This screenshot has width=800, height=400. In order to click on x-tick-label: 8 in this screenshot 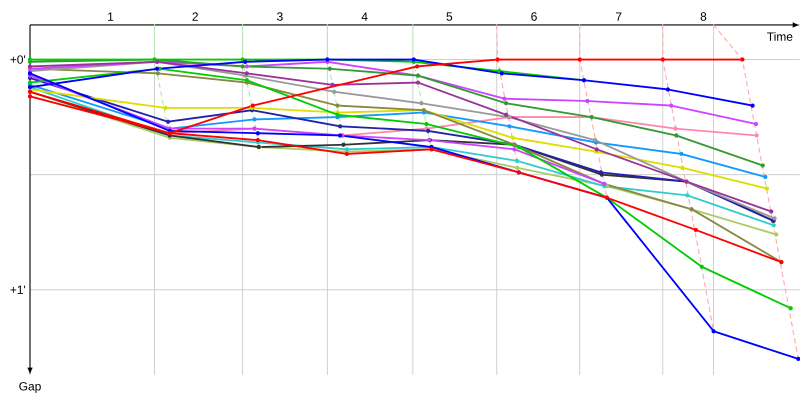, I will do `click(703, 16)`.